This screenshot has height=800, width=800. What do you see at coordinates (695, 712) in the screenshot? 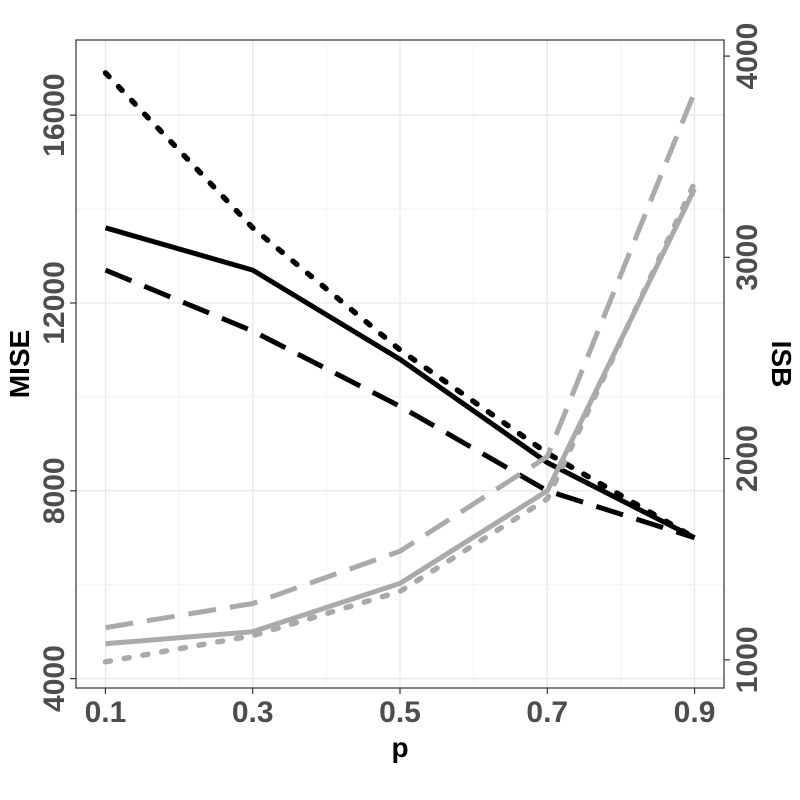
I see `x-tick-label: 0.9` at bounding box center [695, 712].